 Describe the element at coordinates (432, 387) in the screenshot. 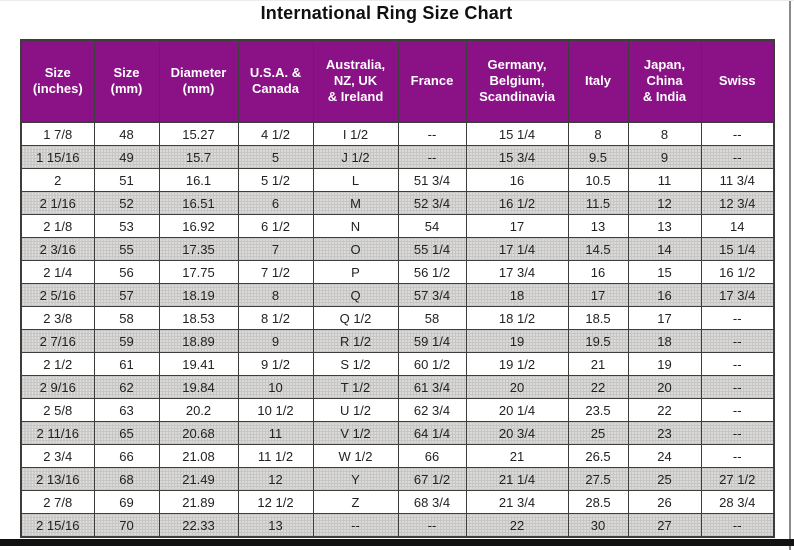

I see `table-cell: 61 3/4` at that location.